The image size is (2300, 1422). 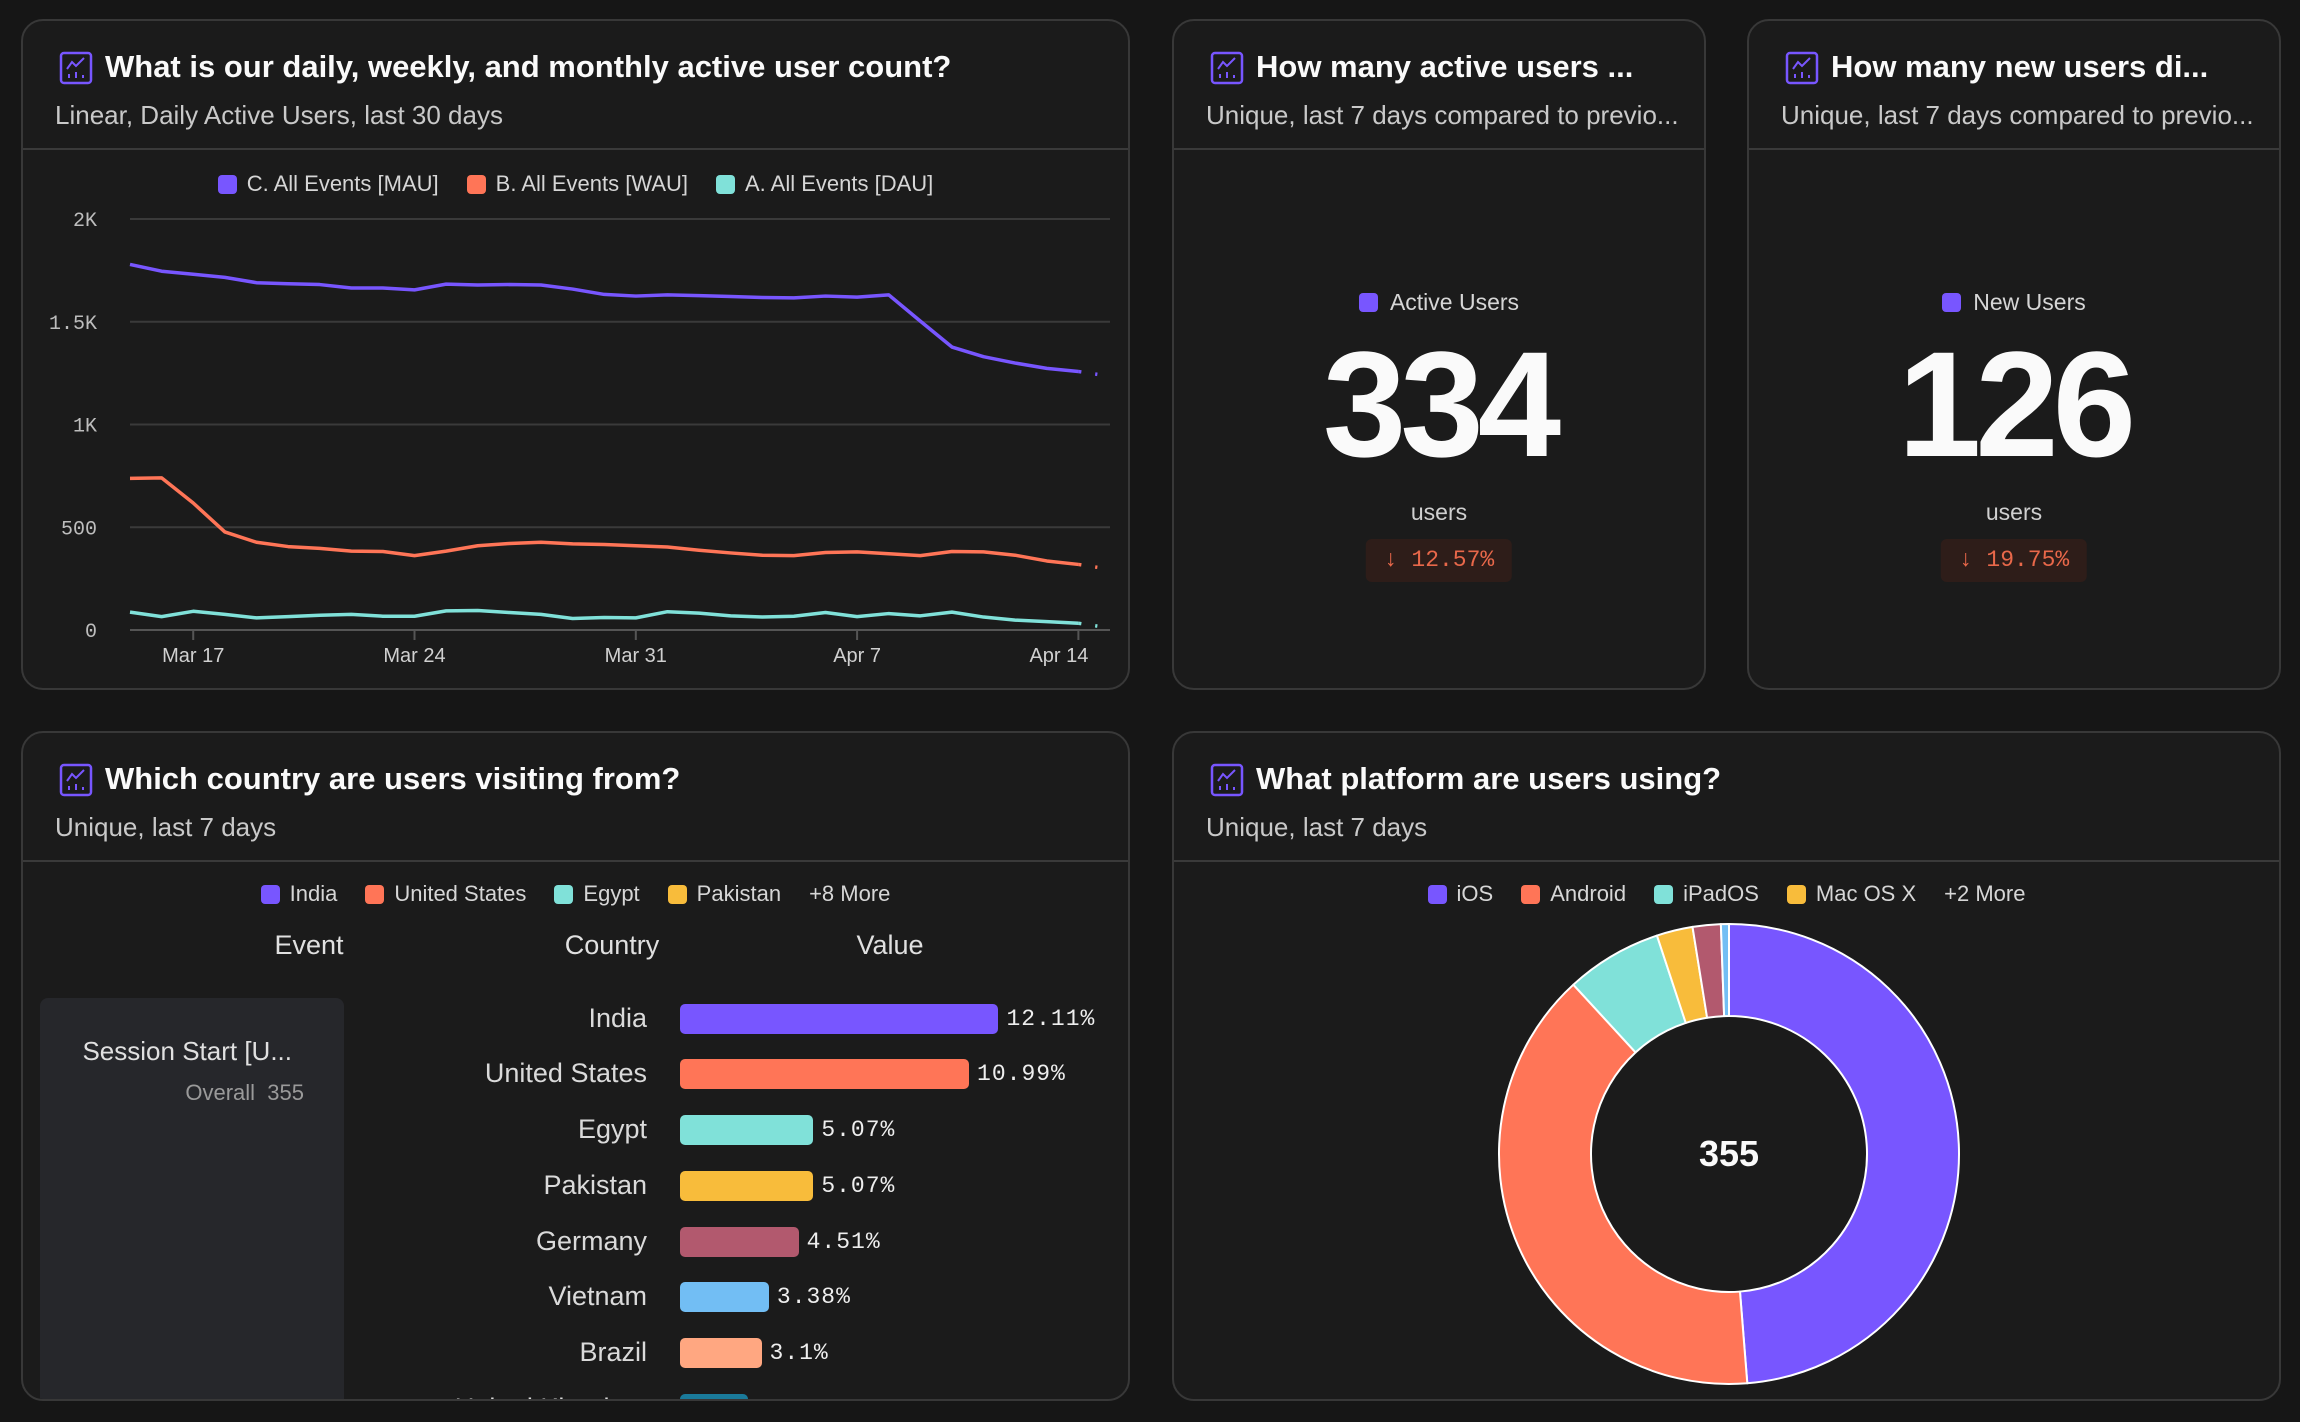 I want to click on legend-label: India, so click(x=313, y=893).